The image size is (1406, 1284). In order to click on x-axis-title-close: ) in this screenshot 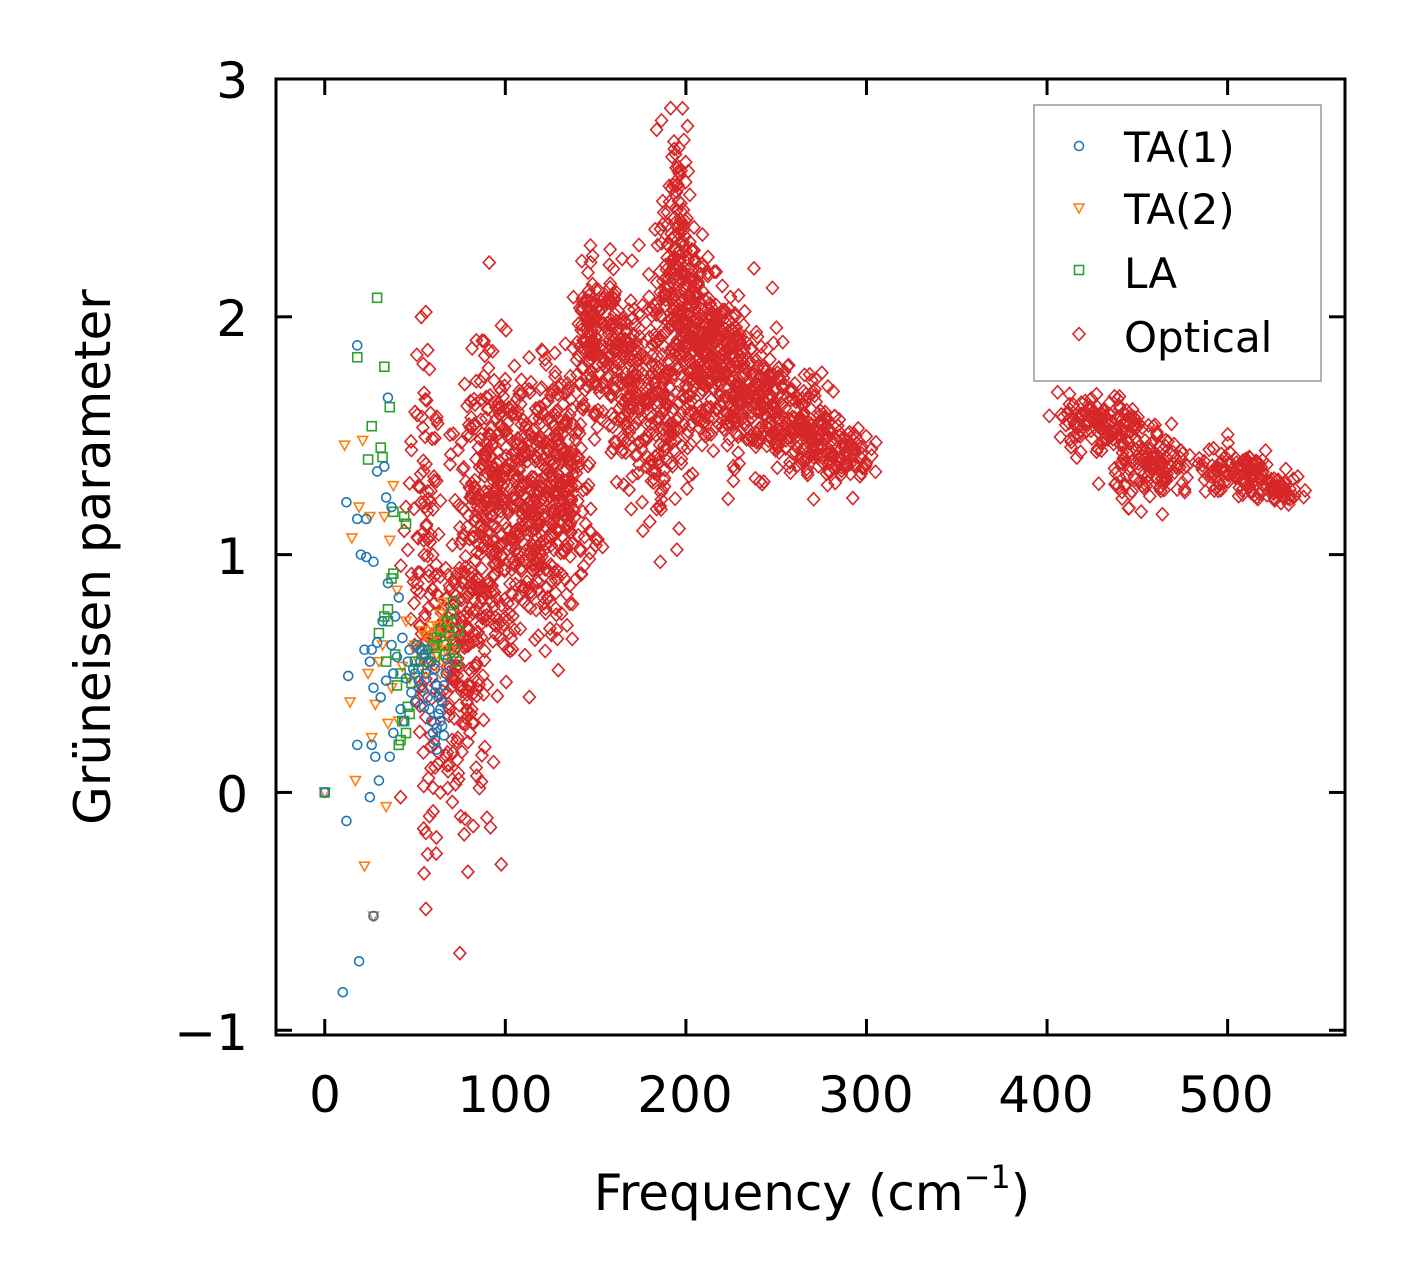, I will do `click(1021, 1193)`.